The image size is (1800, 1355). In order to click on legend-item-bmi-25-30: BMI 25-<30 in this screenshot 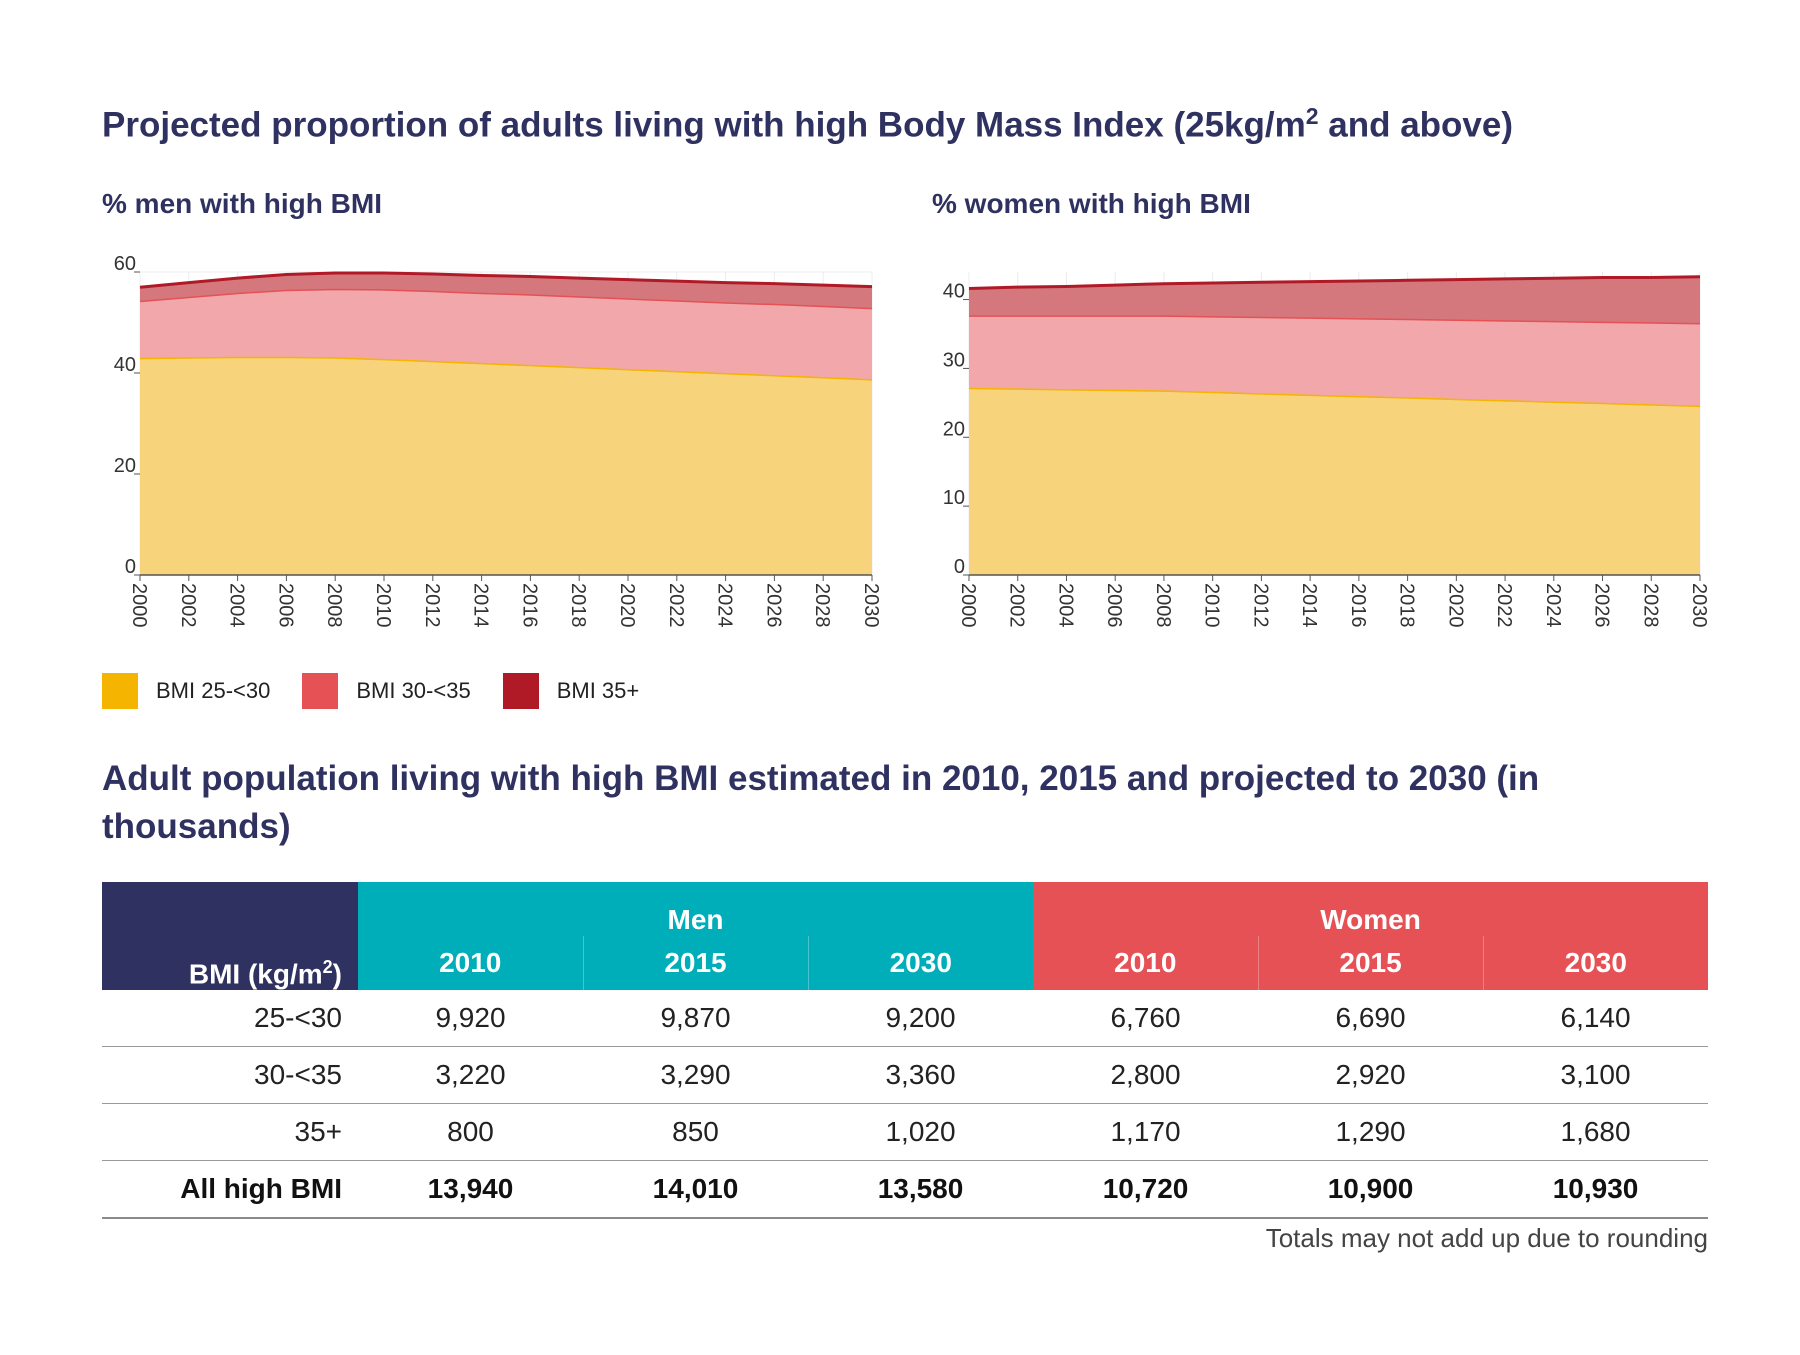, I will do `click(186, 691)`.